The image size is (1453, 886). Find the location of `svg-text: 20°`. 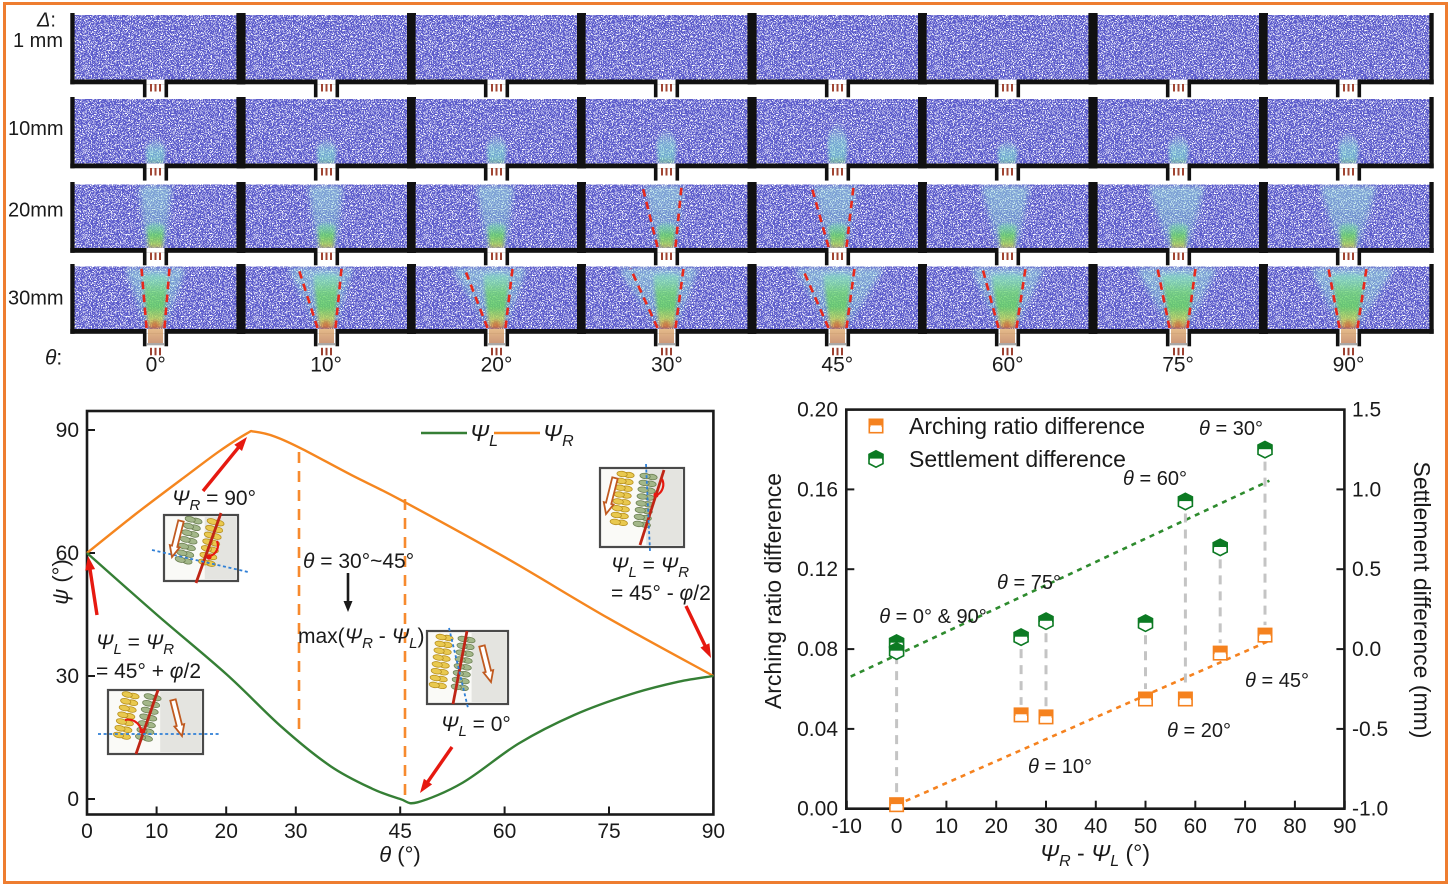

svg-text: 20° is located at coordinates (497, 365).